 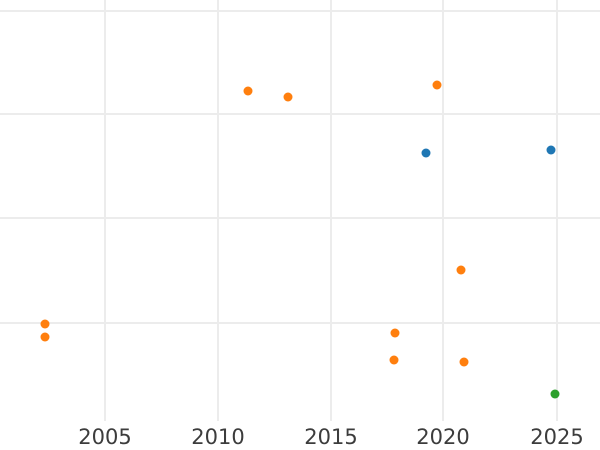 What do you see at coordinates (105, 437) in the screenshot?
I see `x-tick-label: 2005` at bounding box center [105, 437].